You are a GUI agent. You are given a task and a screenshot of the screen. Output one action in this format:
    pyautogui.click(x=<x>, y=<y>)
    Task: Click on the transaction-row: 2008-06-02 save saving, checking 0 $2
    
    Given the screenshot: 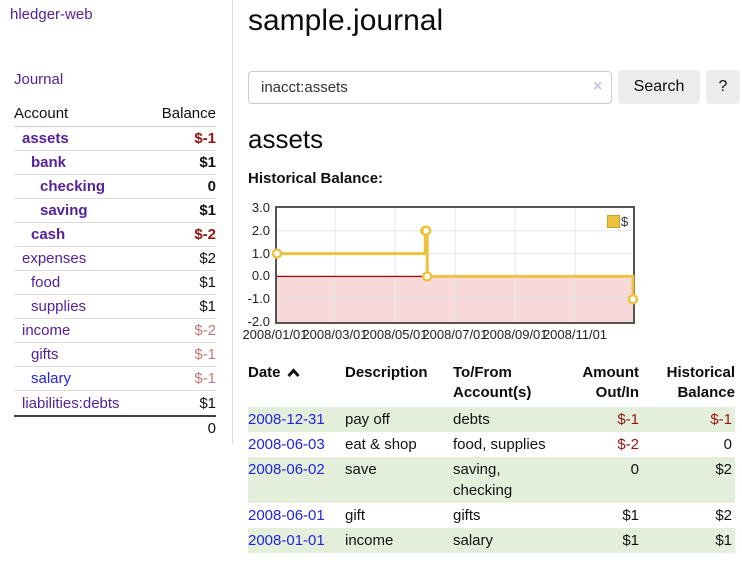 What is the action you would take?
    pyautogui.click(x=491, y=480)
    